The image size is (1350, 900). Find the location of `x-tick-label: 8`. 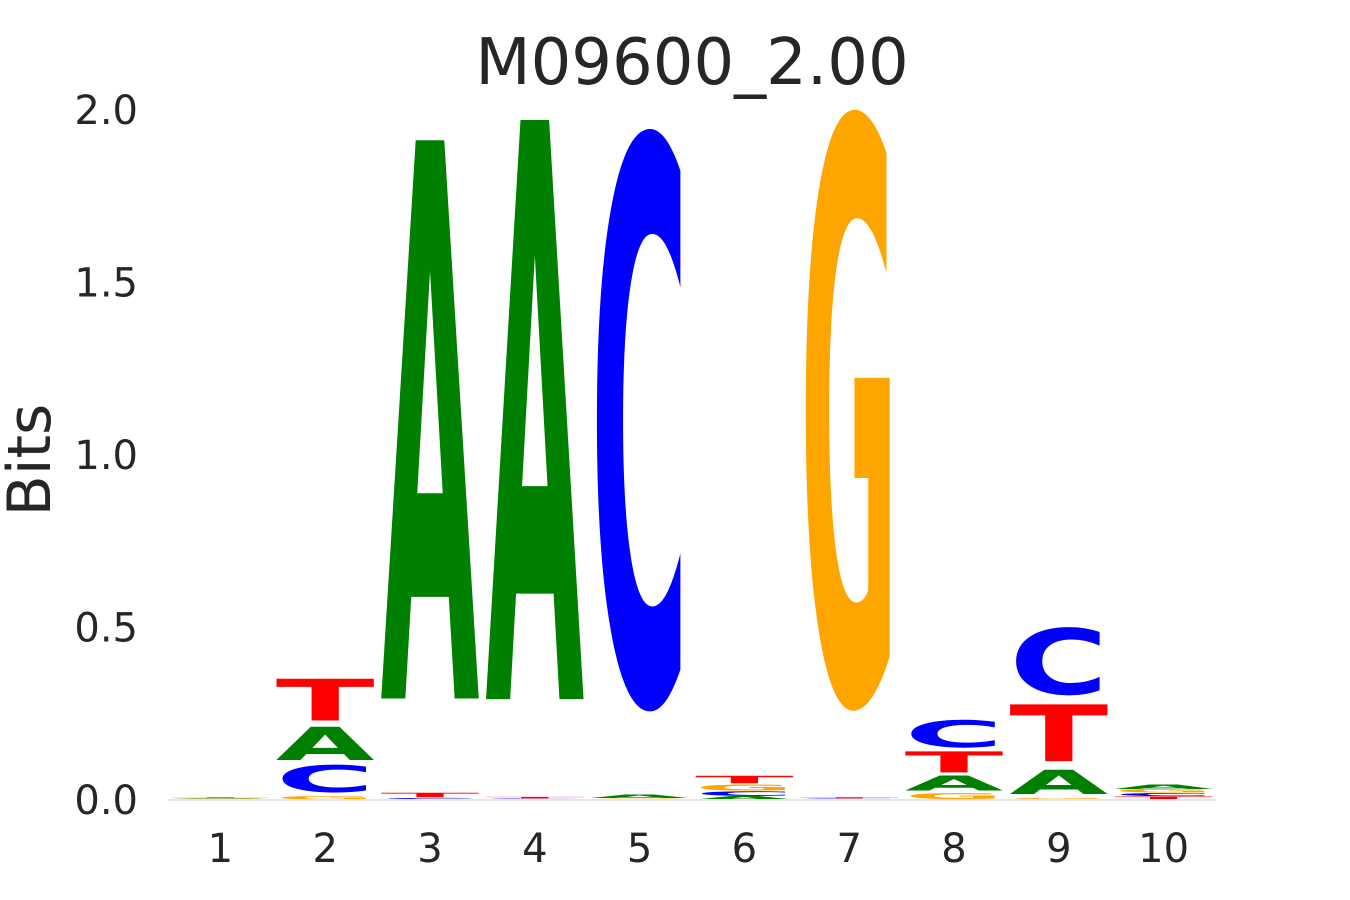

x-tick-label: 8 is located at coordinates (953, 849).